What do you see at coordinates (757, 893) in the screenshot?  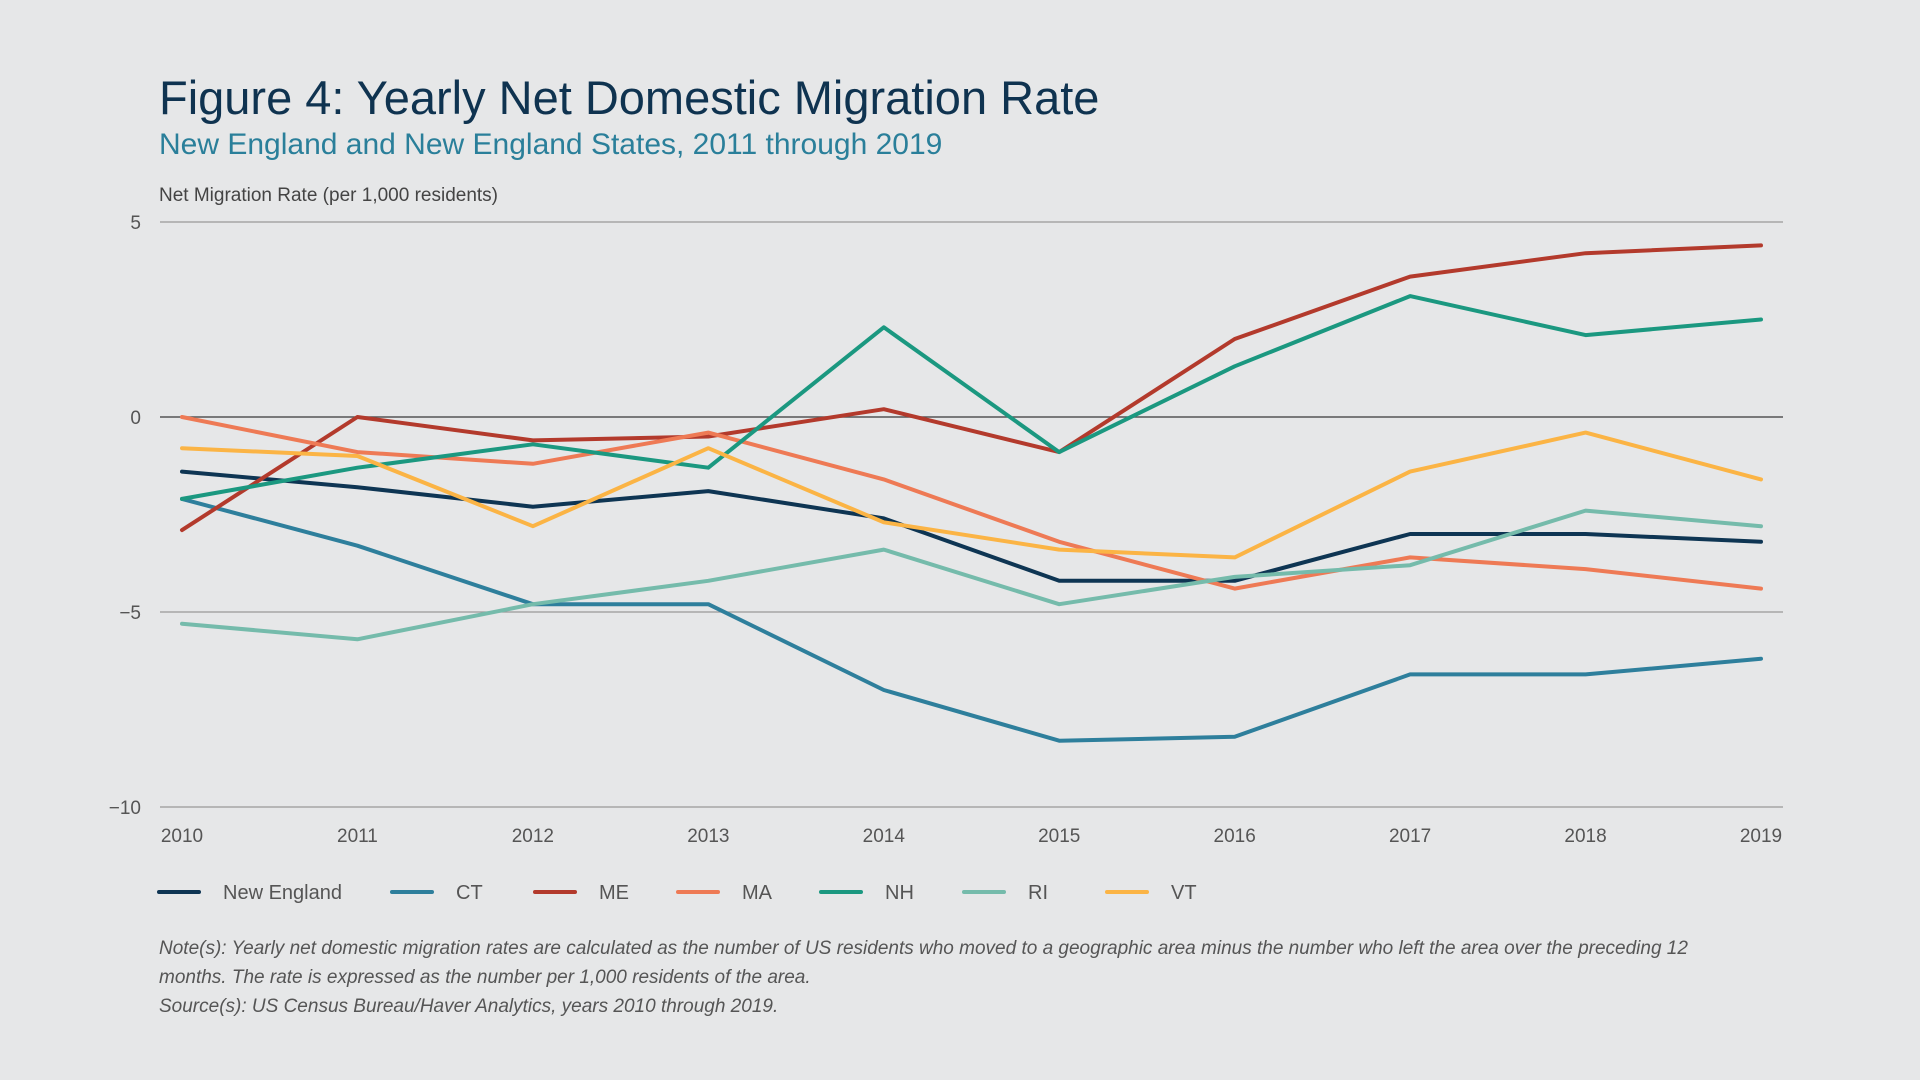 I see `legend-label-ma: MA` at bounding box center [757, 893].